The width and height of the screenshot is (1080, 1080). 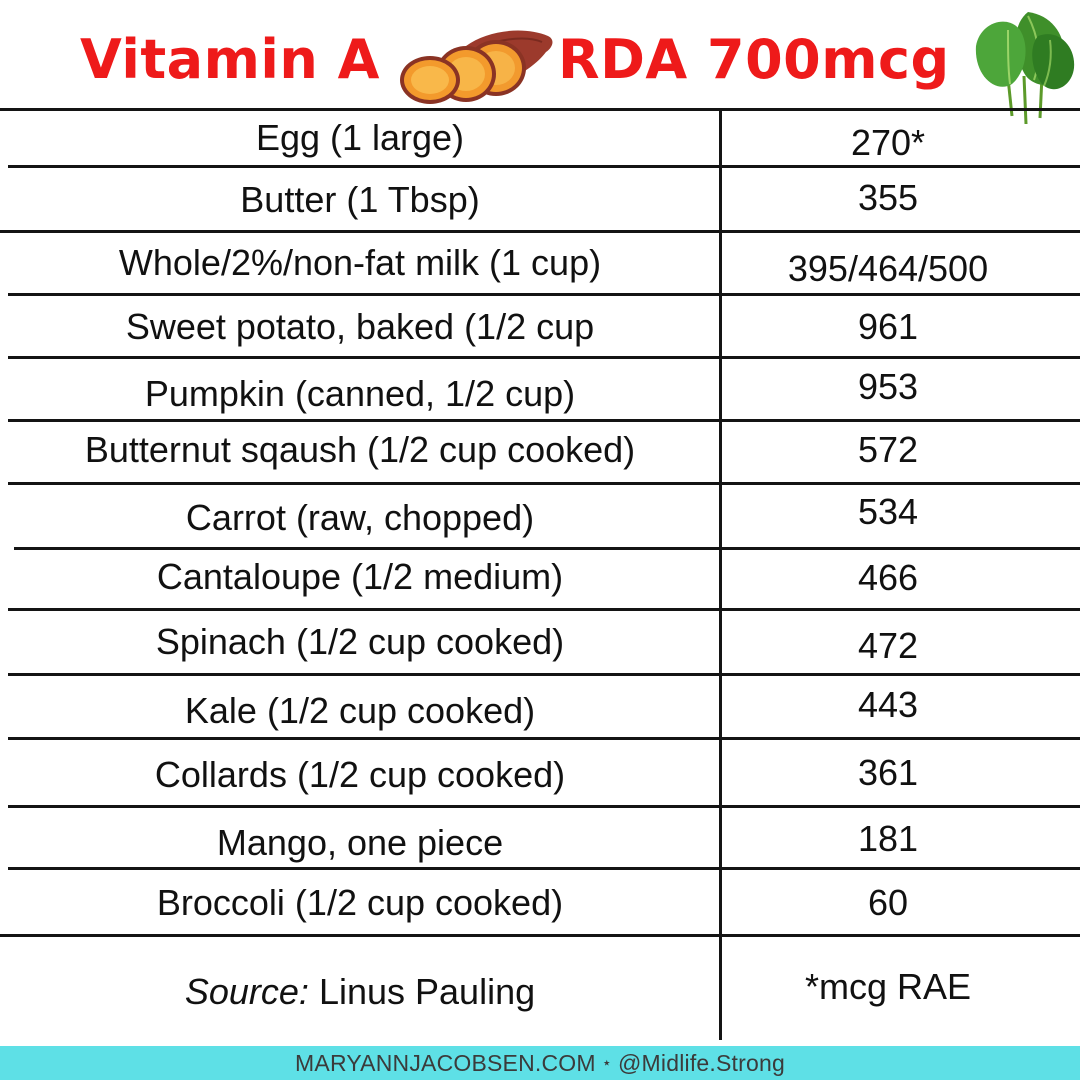 I want to click on header: Vitamin A RDA 700mcg, so click(x=540, y=62).